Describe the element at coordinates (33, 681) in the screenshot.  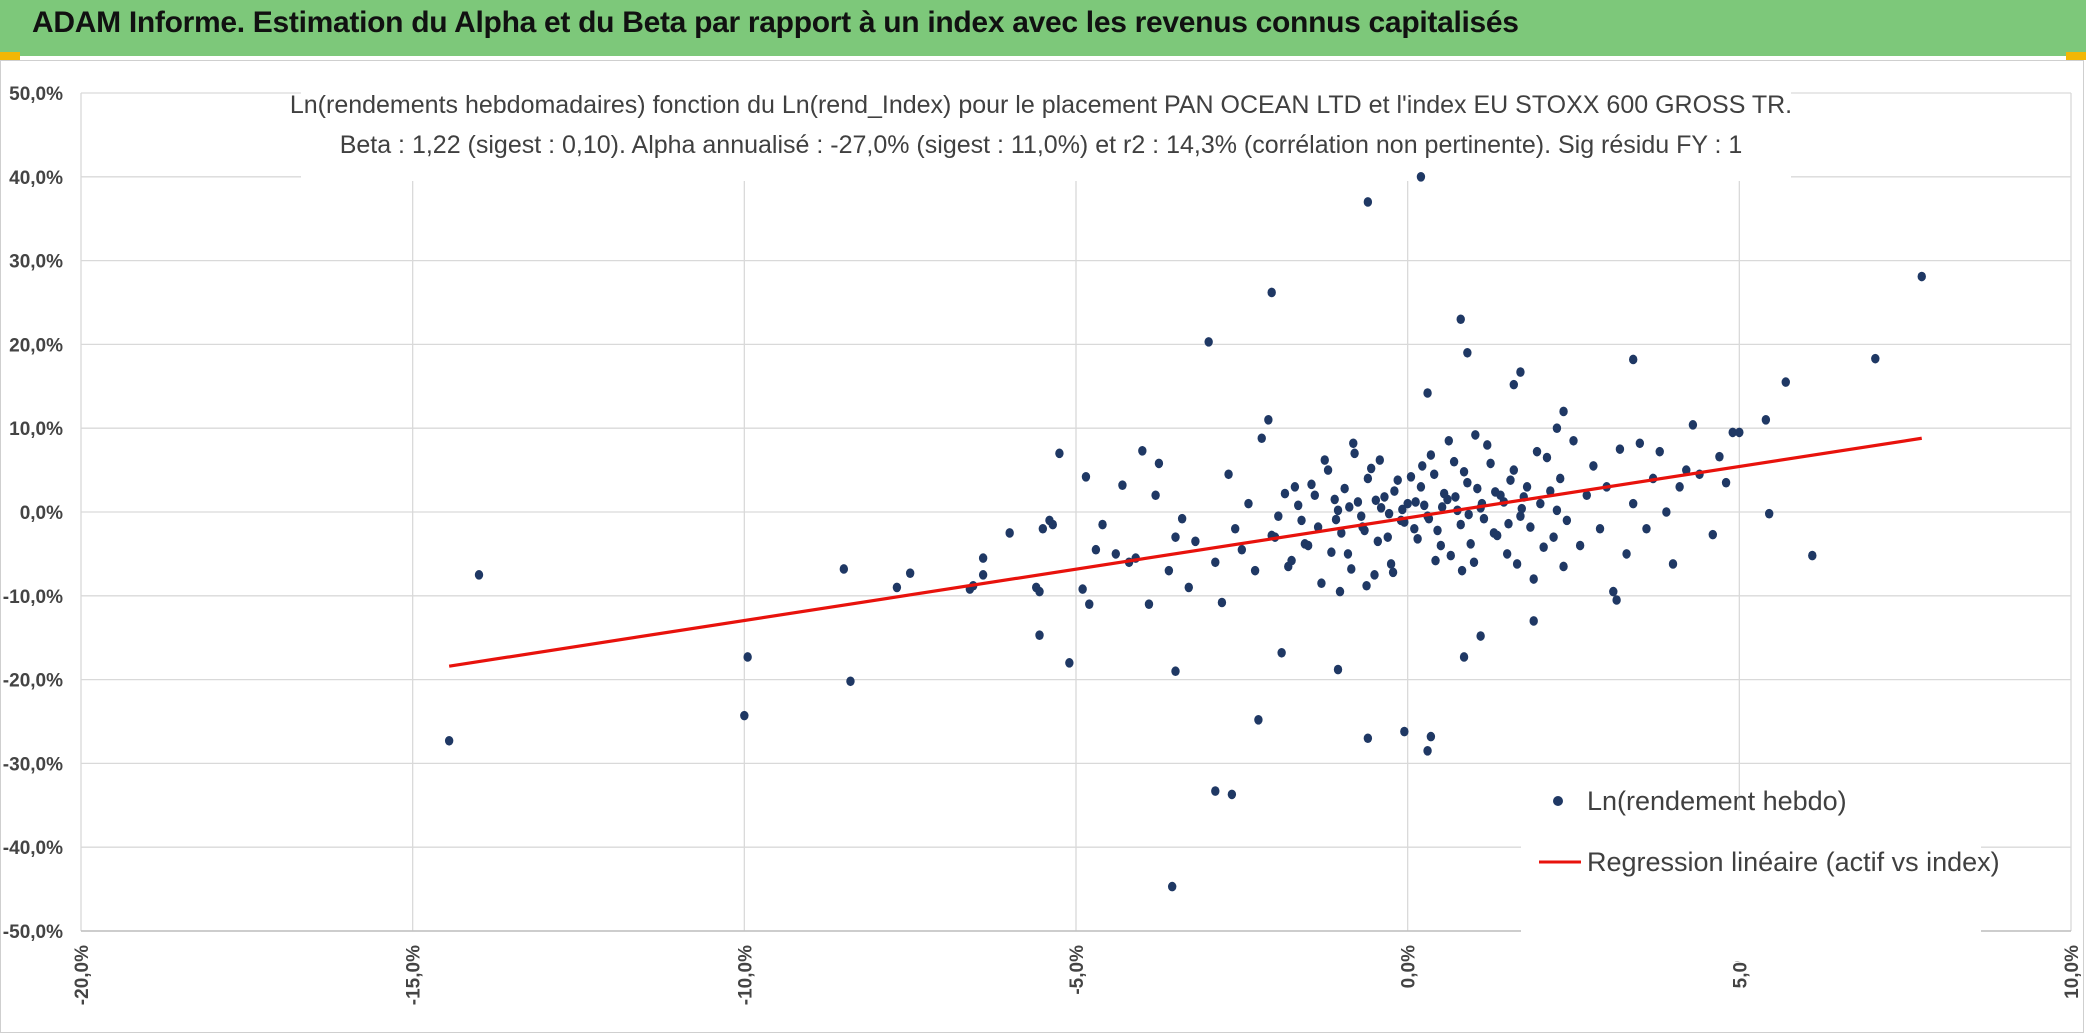
I see `y-tick-label: -20,0%` at that location.